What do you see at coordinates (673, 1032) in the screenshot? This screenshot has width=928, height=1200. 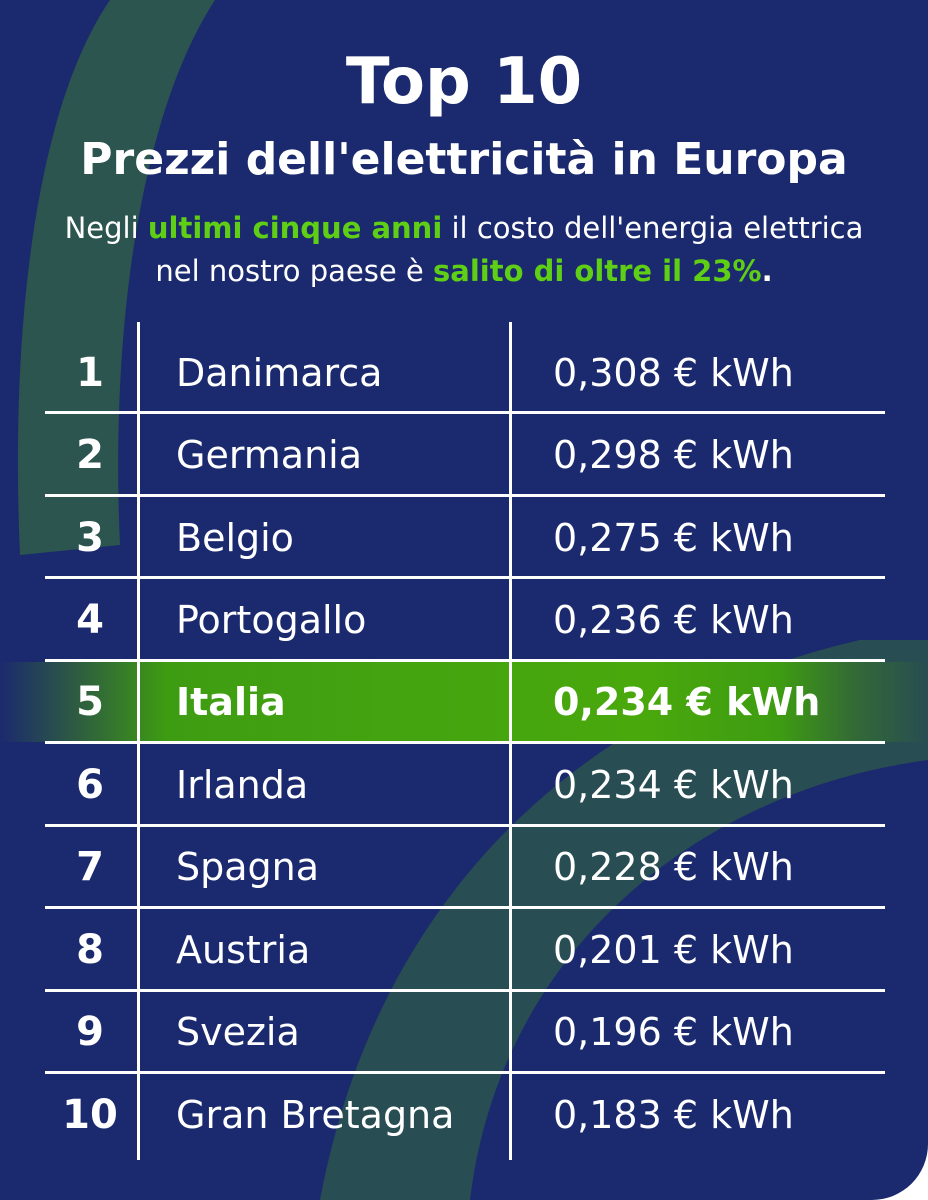 I see `electricity-price: 0,196 € kWh` at bounding box center [673, 1032].